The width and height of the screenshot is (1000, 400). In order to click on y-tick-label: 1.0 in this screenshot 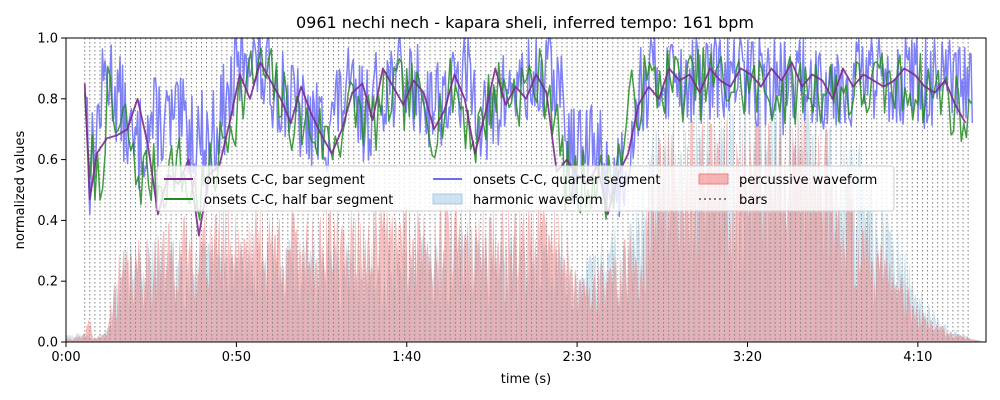, I will do `click(47, 39)`.